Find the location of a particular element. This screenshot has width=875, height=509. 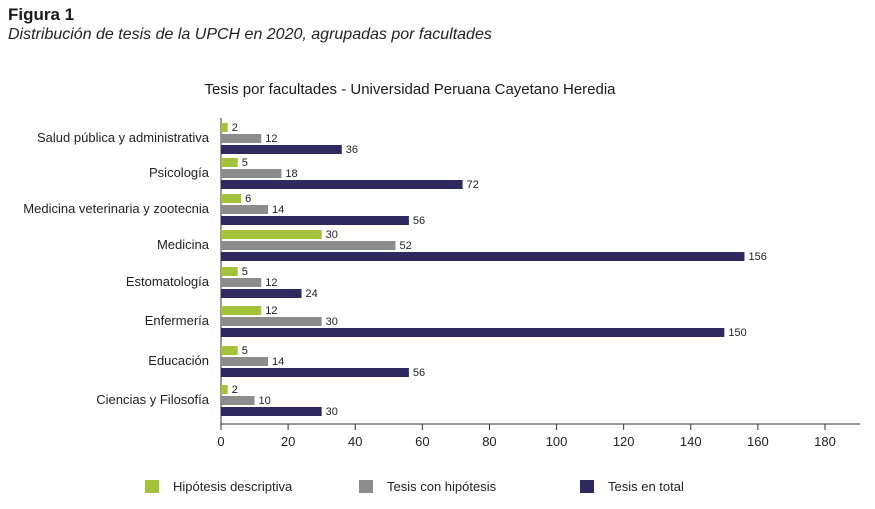

legend-label: Tesis con hipótesis is located at coordinates (442, 486).